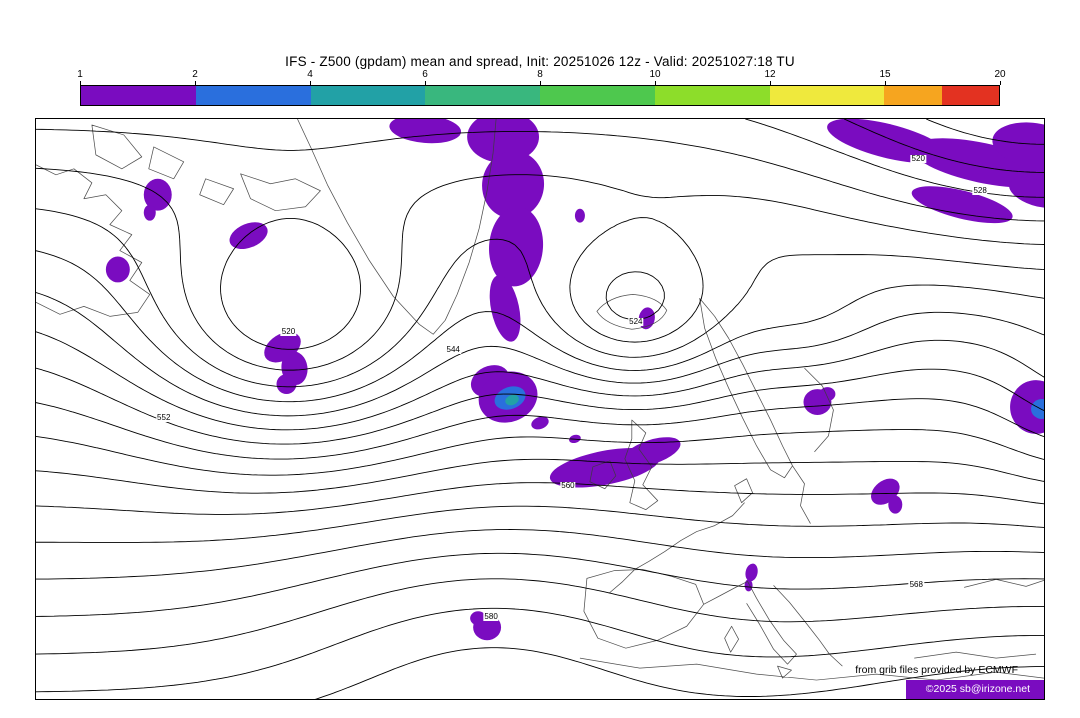 This screenshot has width=1080, height=718. Describe the element at coordinates (80, 74) in the screenshot. I see `colorbar-tick-label: 1` at that location.